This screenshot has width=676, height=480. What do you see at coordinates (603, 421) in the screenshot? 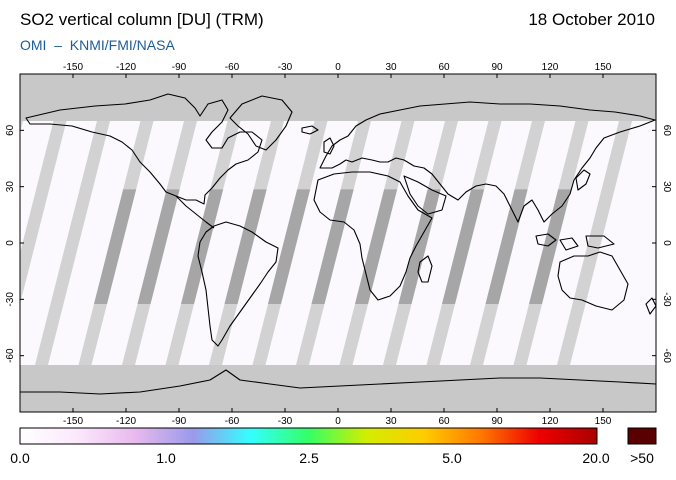
I see `lon-tick-label-bottom: 150` at bounding box center [603, 421].